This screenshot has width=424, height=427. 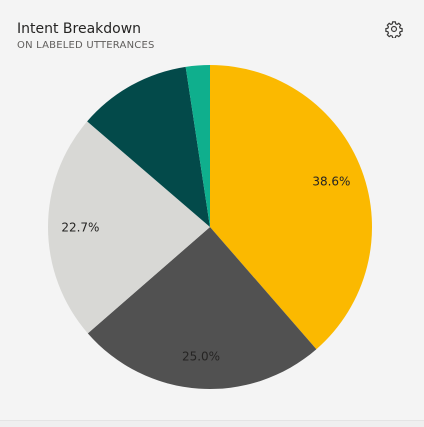 I want to click on pie-slice-label-1: 38.6%, so click(x=331, y=182).